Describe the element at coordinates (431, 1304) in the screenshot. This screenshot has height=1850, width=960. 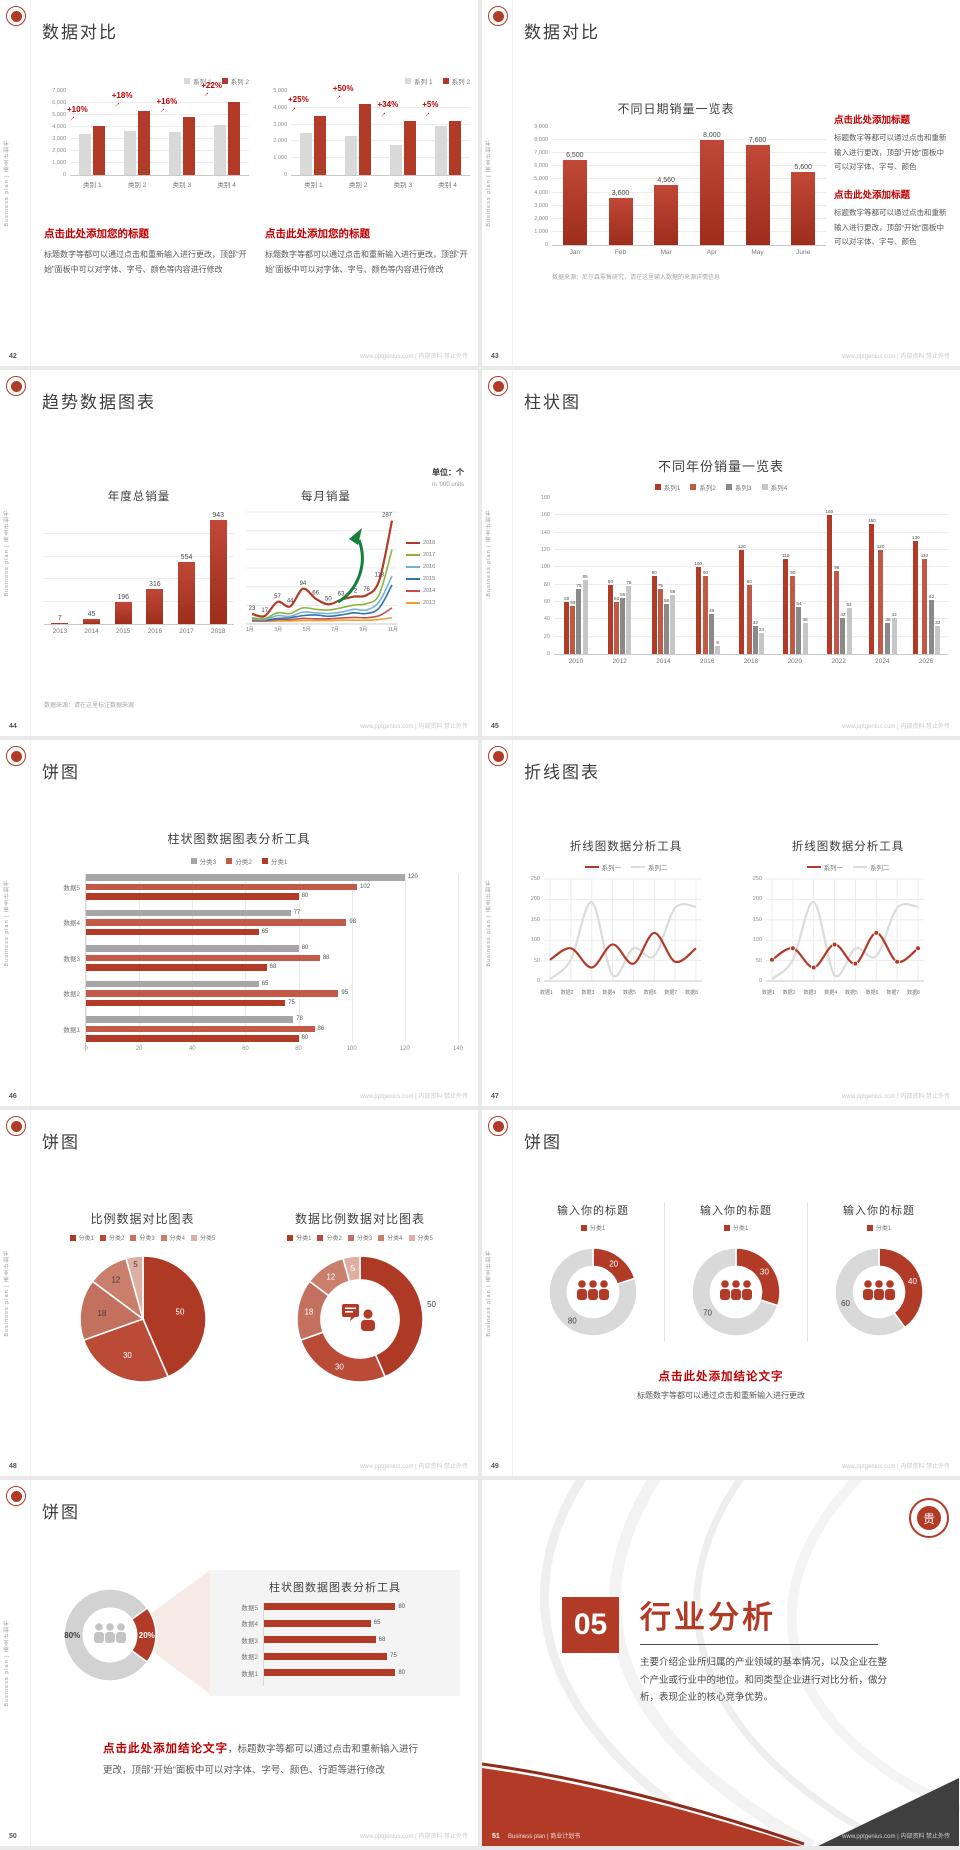
I see `svg-text: 50` at that location.